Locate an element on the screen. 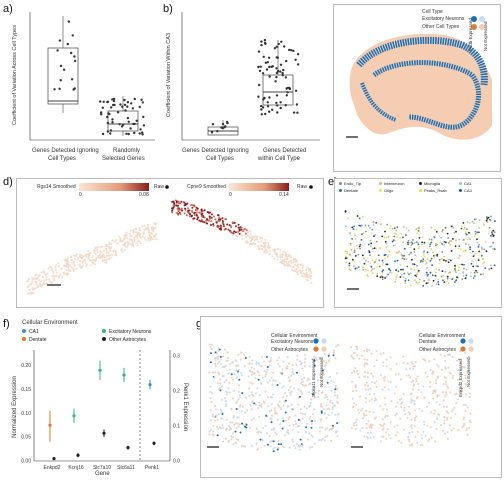 This screenshot has width=504, height=482. panel-d-right-map is located at coordinates (242, 242).